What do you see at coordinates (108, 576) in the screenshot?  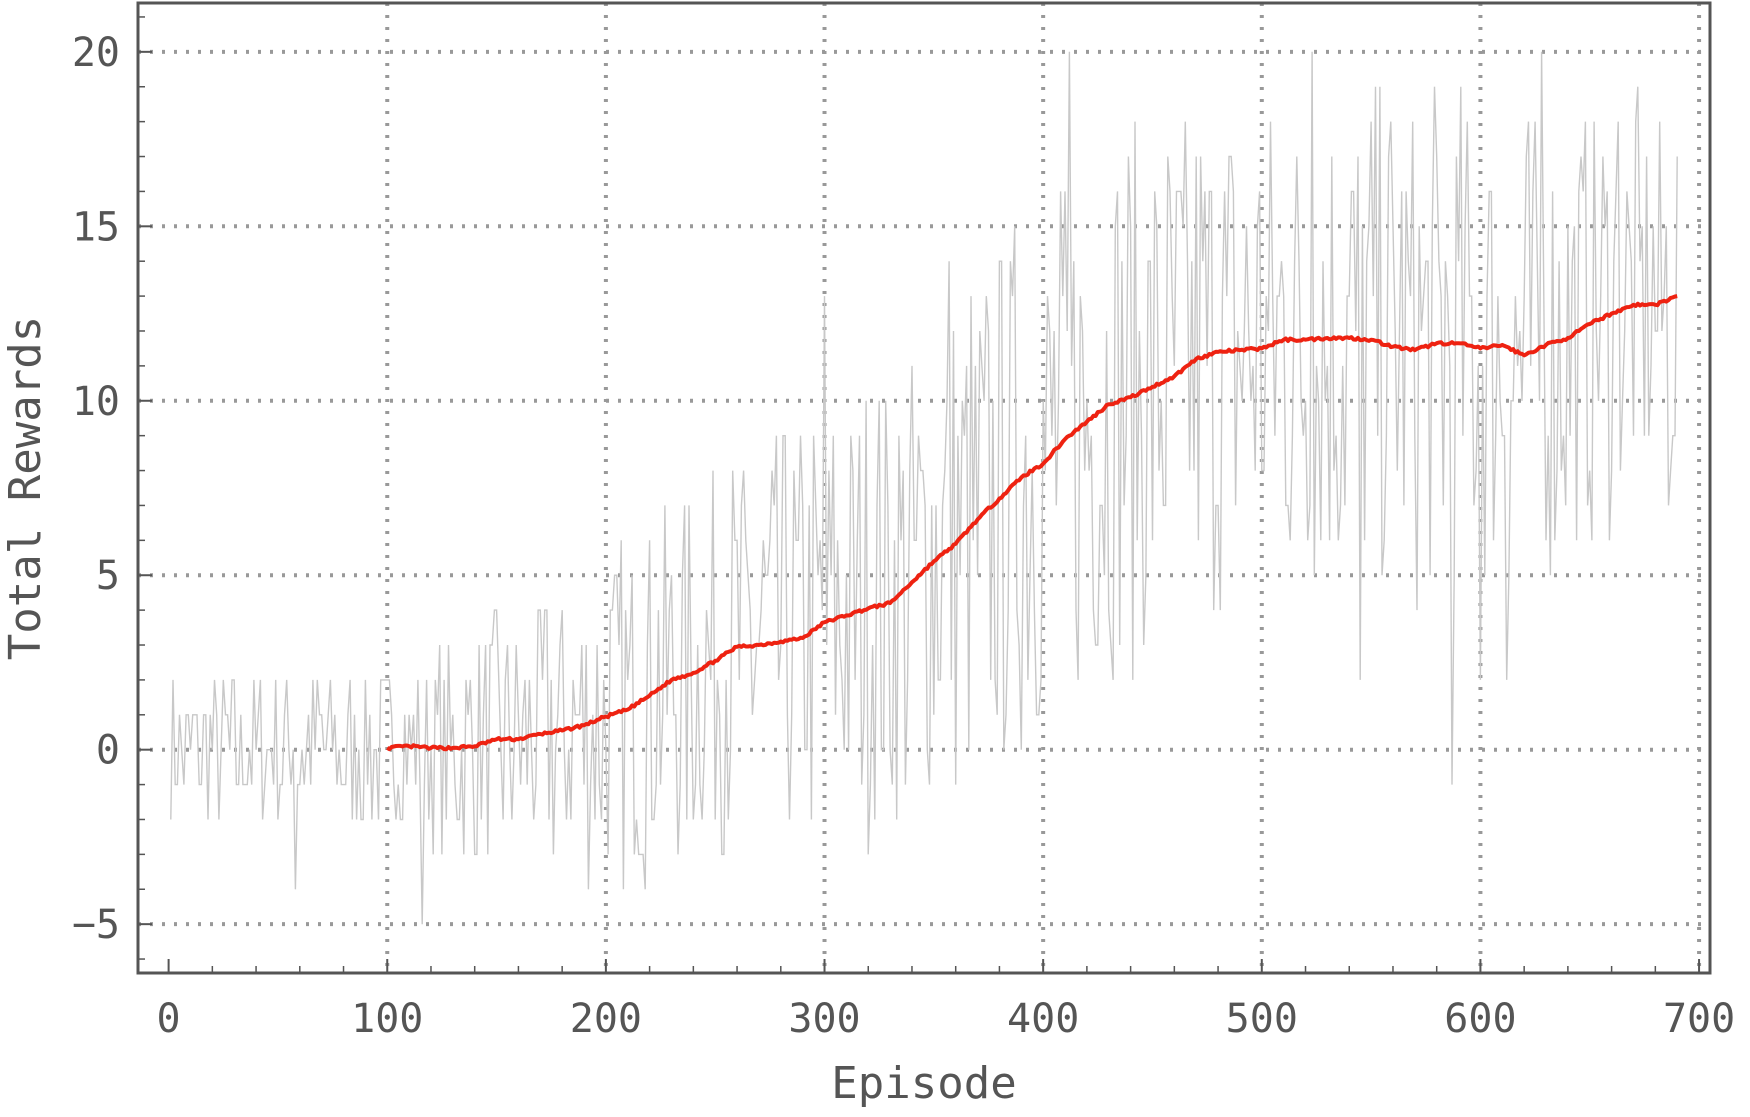 I see `y-tick-label: 5` at bounding box center [108, 576].